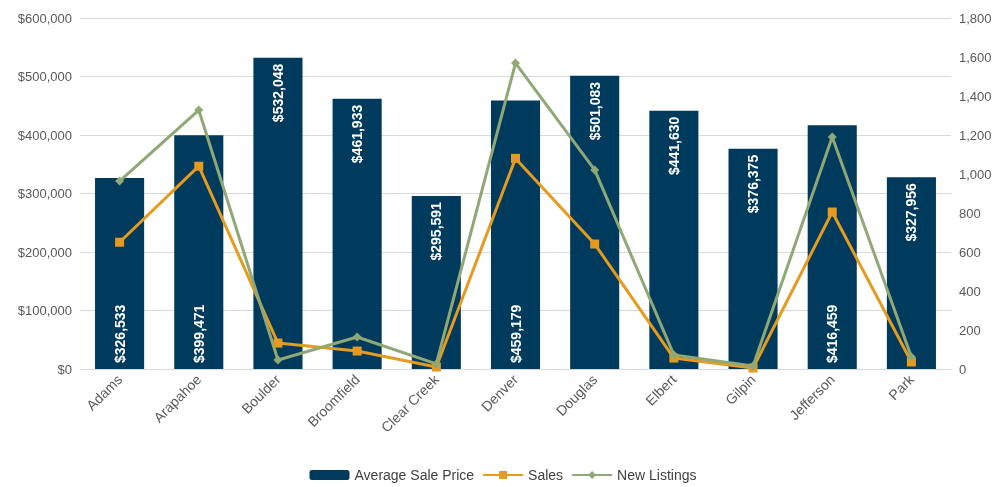  Describe the element at coordinates (975, 57) in the screenshot. I see `y2-tick-label: 1,600` at that location.